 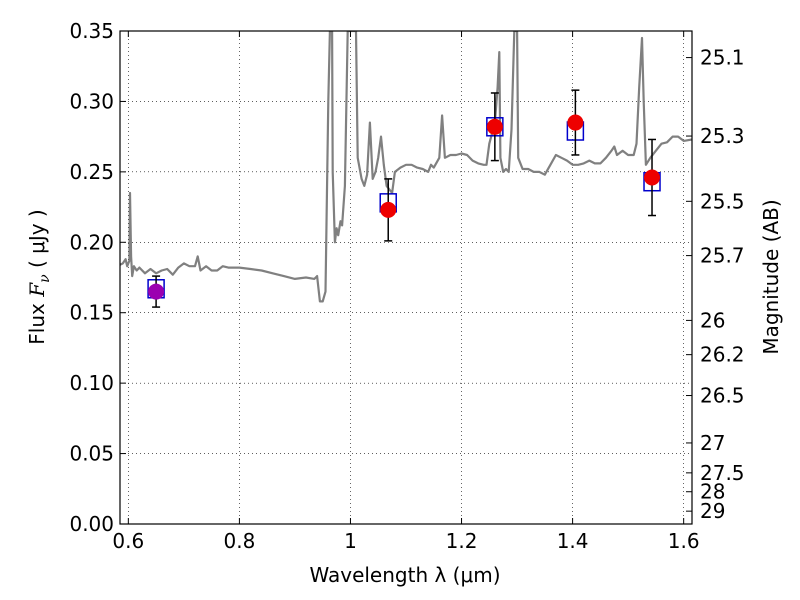 What do you see at coordinates (239, 541) in the screenshot?
I see `x-tick-label: 0.8` at bounding box center [239, 541].